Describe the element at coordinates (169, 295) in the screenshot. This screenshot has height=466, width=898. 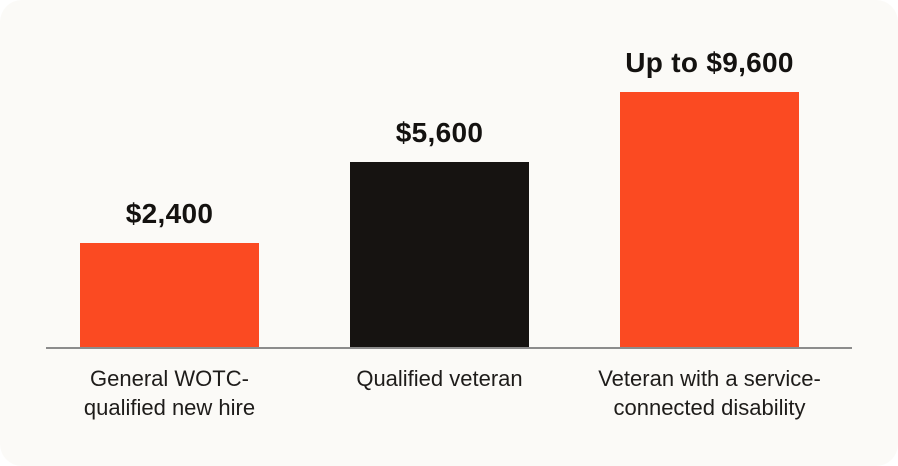
I see `bar-general-wotc` at that location.